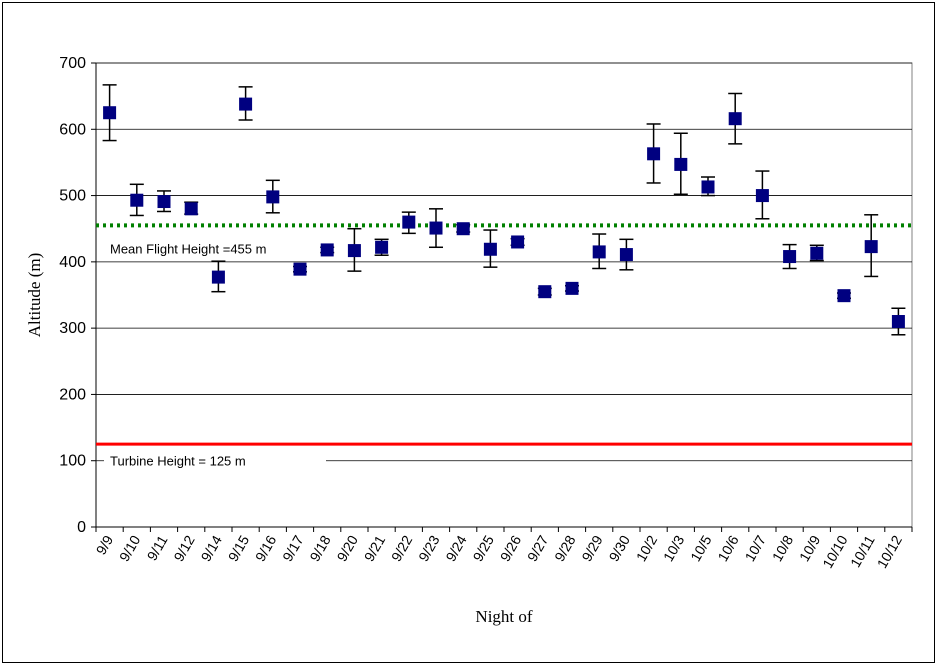 The width and height of the screenshot is (939, 667). I want to click on x-tick-label: 9/18, so click(320, 548).